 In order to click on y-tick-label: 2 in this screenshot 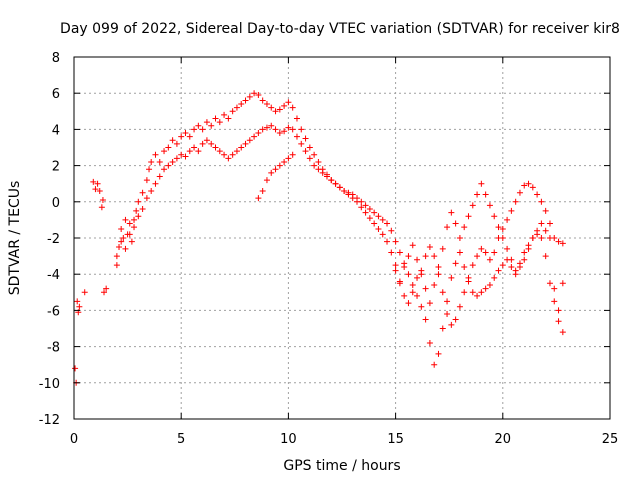, I will do `click(56, 167)`.